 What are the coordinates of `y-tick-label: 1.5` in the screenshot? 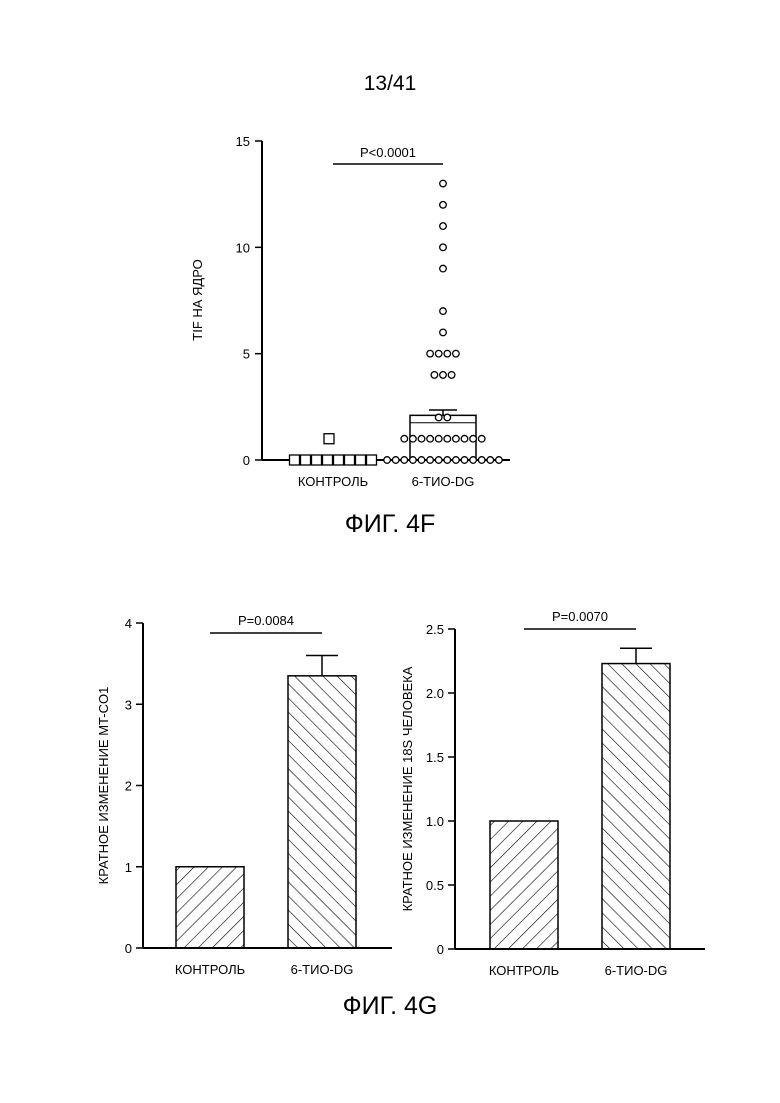 It's located at (435, 757).